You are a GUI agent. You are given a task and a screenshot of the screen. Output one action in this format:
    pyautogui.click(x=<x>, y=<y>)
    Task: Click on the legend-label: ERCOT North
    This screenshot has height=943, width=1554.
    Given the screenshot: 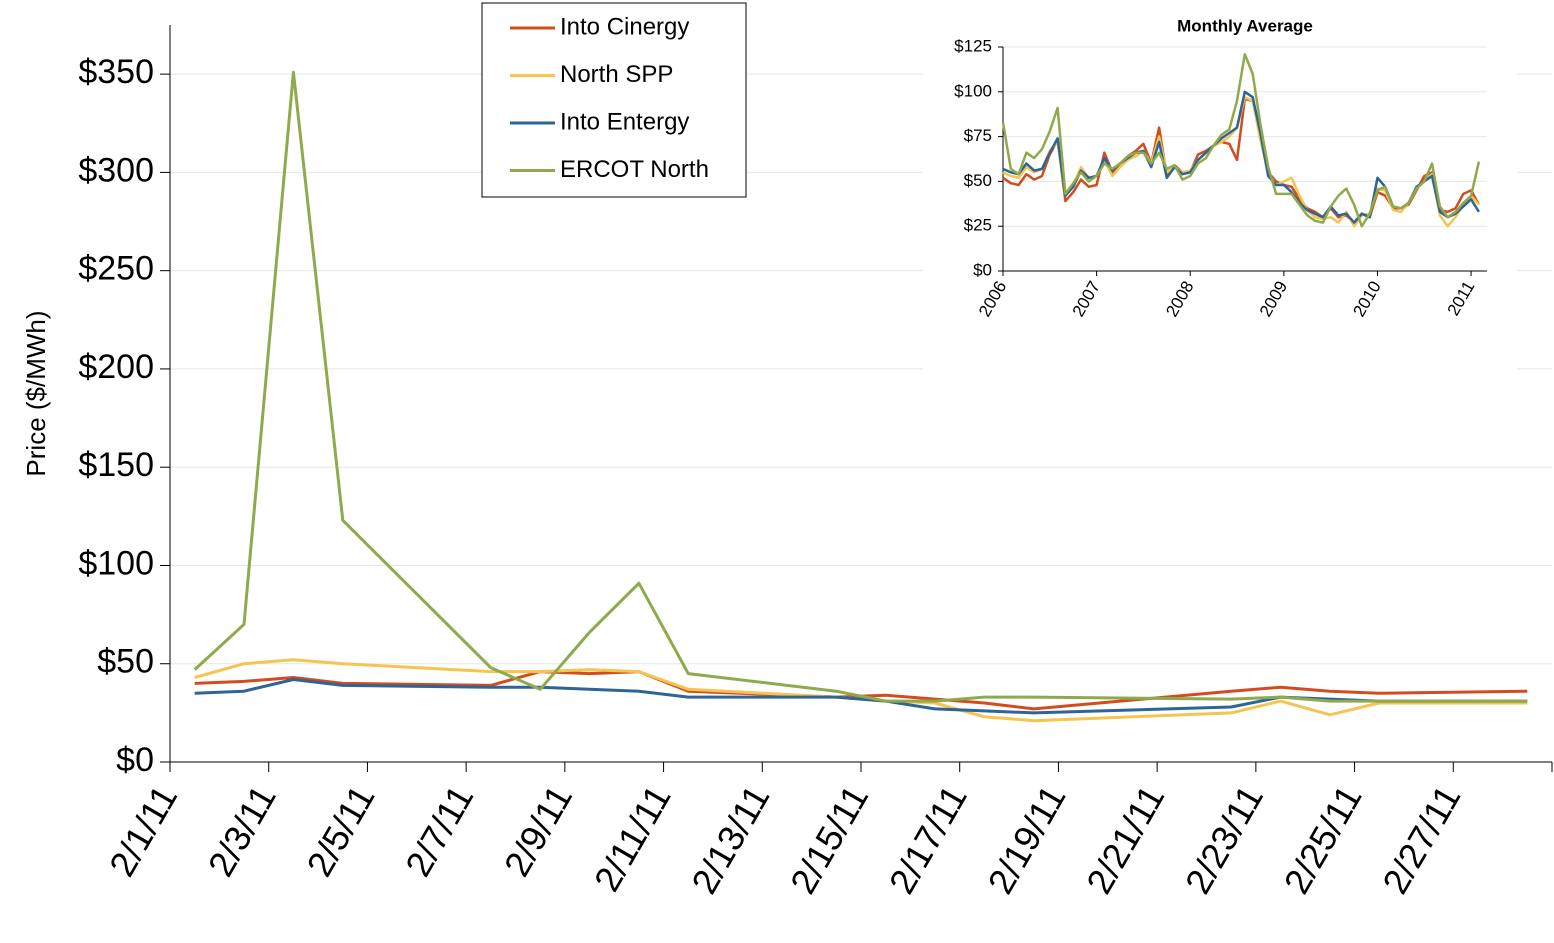 What is the action you would take?
    pyautogui.click(x=634, y=169)
    